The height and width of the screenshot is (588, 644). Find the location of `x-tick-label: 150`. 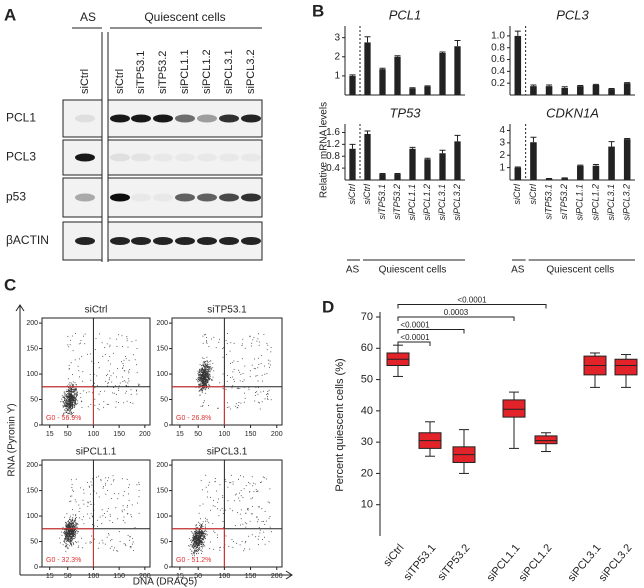

x-tick-label: 150 is located at coordinates (251, 434).